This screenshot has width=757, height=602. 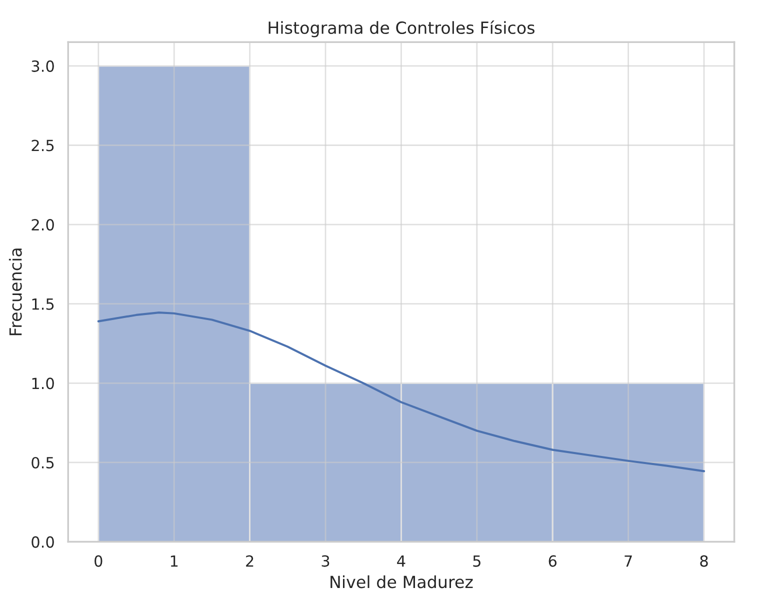 I want to click on x-tick-label: 6, so click(x=552, y=561).